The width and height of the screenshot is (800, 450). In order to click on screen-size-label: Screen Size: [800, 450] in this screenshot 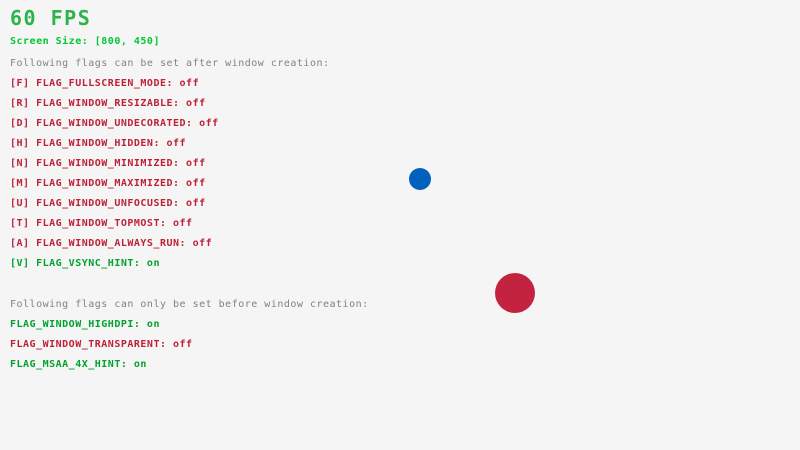, I will do `click(85, 41)`.